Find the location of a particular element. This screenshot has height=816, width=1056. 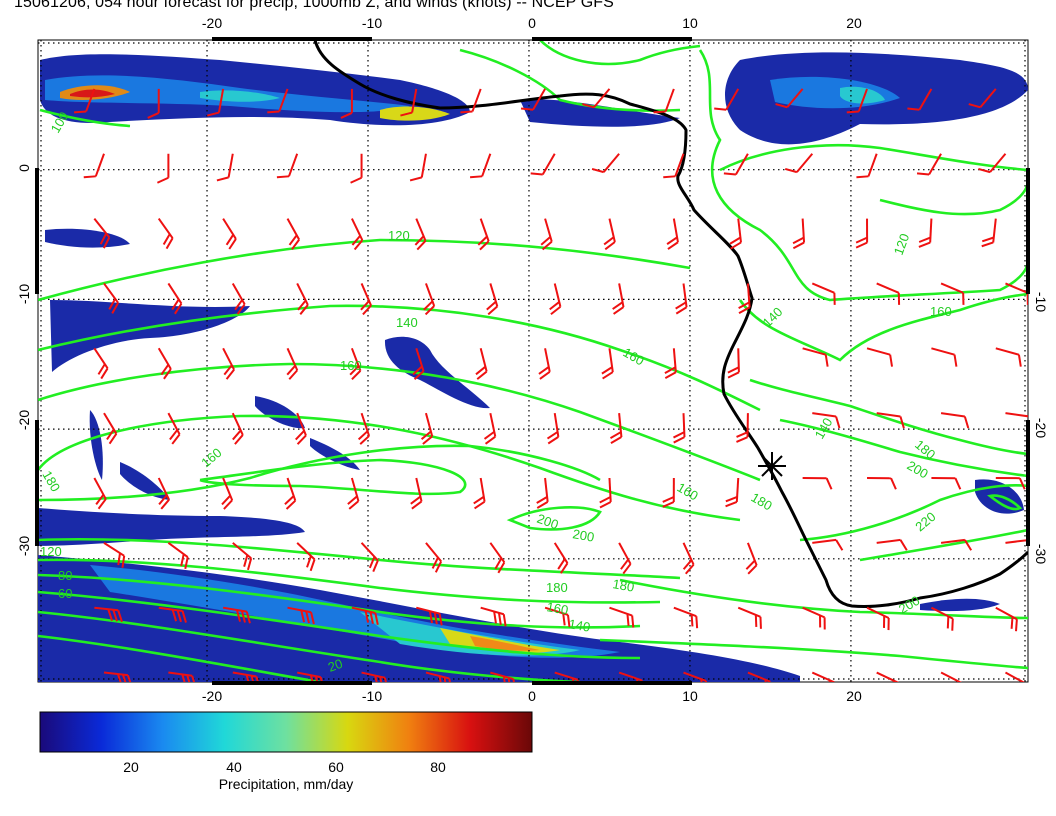

contour-label: 80 is located at coordinates (65, 575).